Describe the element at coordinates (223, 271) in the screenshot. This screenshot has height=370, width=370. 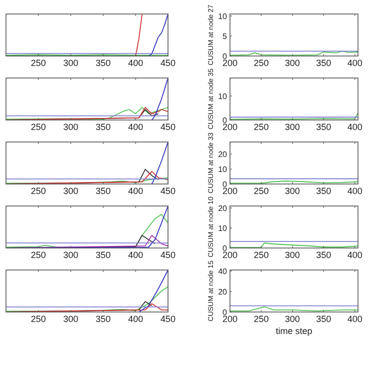
I see `y-tick-label: 40` at that location.